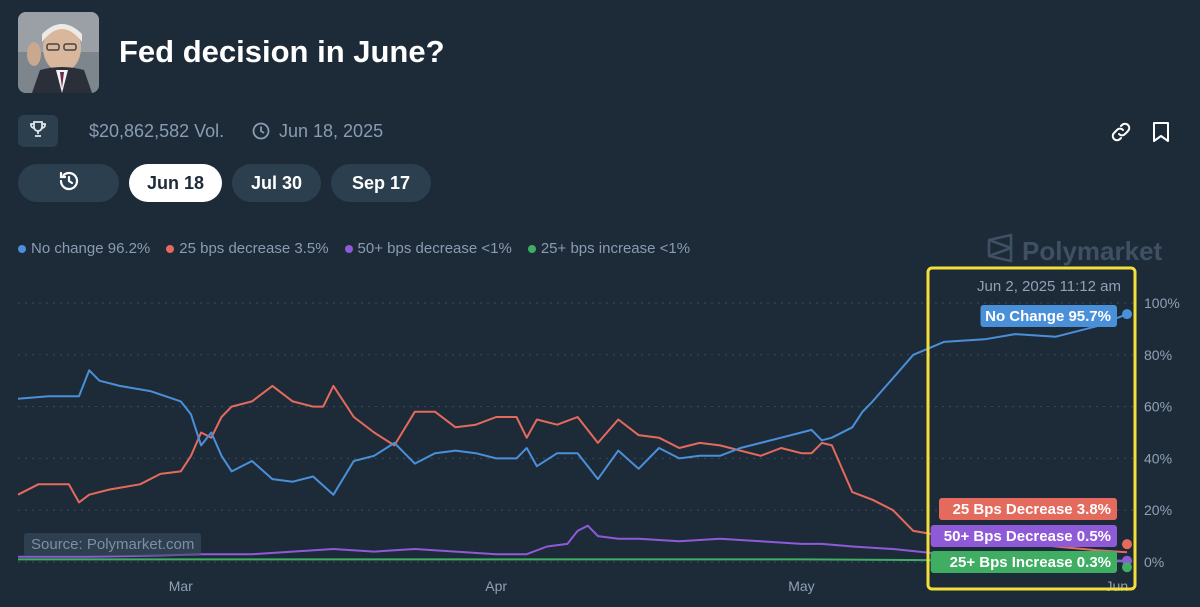  Describe the element at coordinates (1000, 251) in the screenshot. I see `polymarket-logo-icon` at that location.